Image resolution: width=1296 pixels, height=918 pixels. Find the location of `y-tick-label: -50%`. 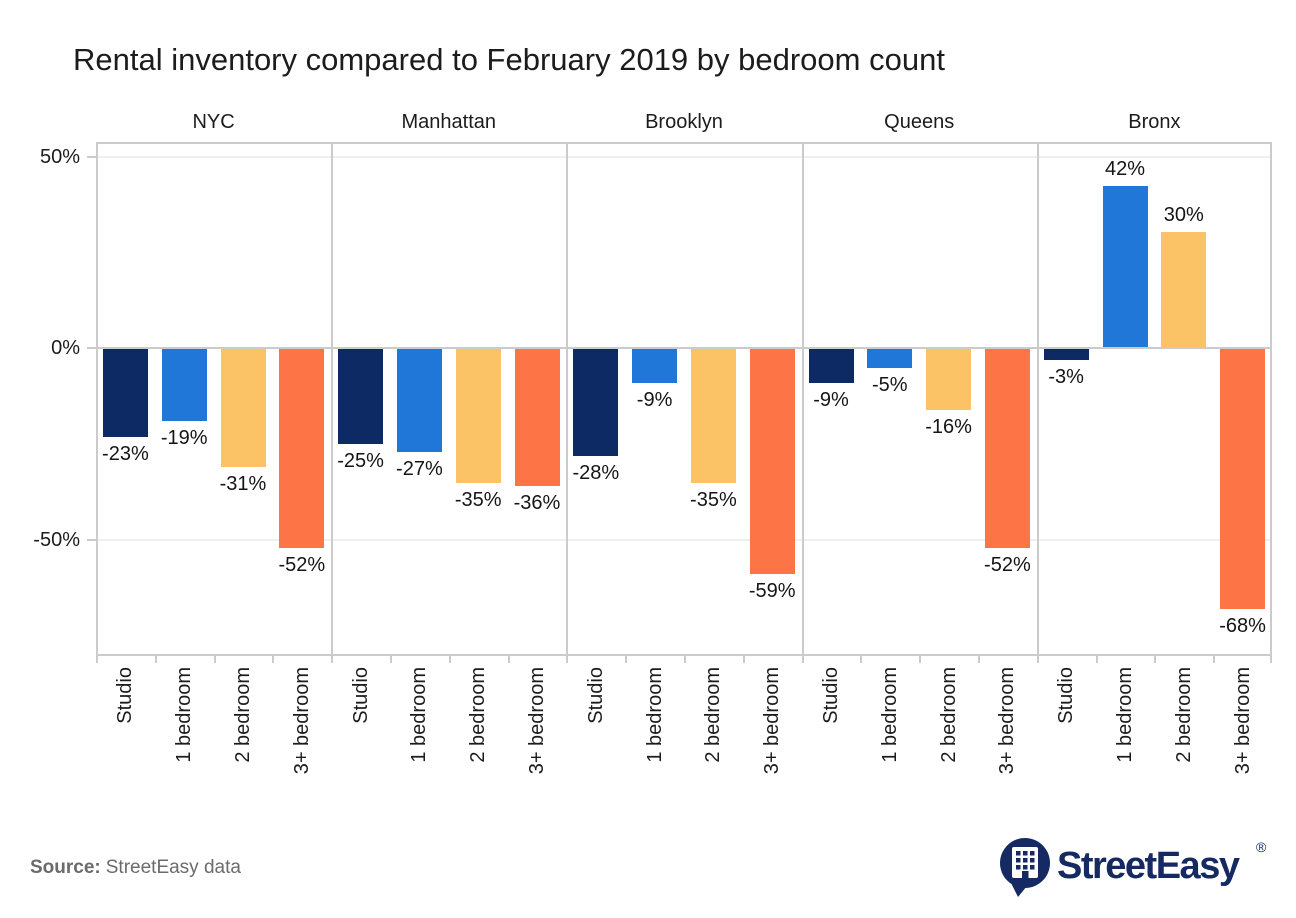

y-tick-label: -50% is located at coordinates (56, 540).